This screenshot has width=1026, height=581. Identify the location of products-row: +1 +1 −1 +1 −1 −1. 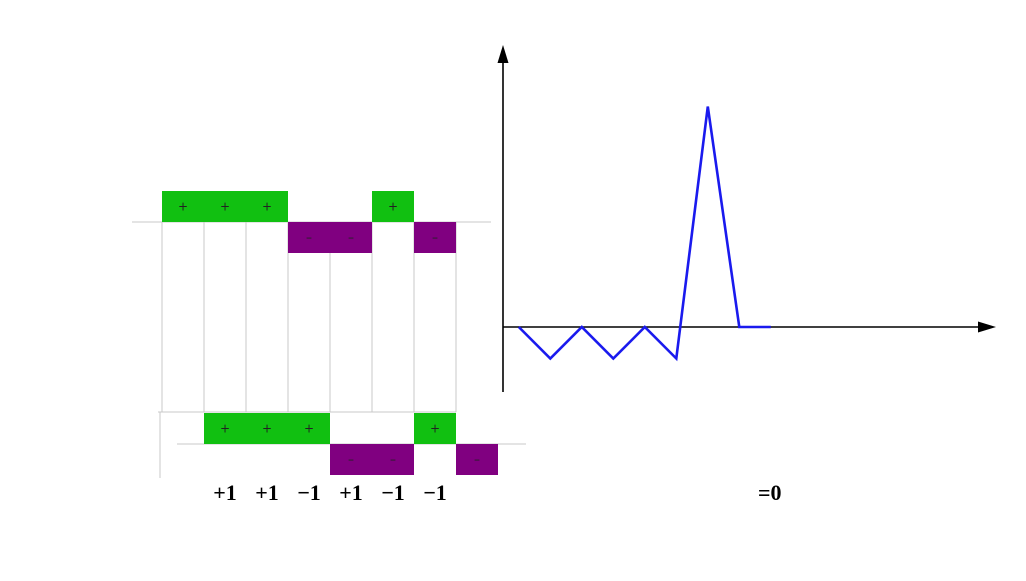
(330, 492).